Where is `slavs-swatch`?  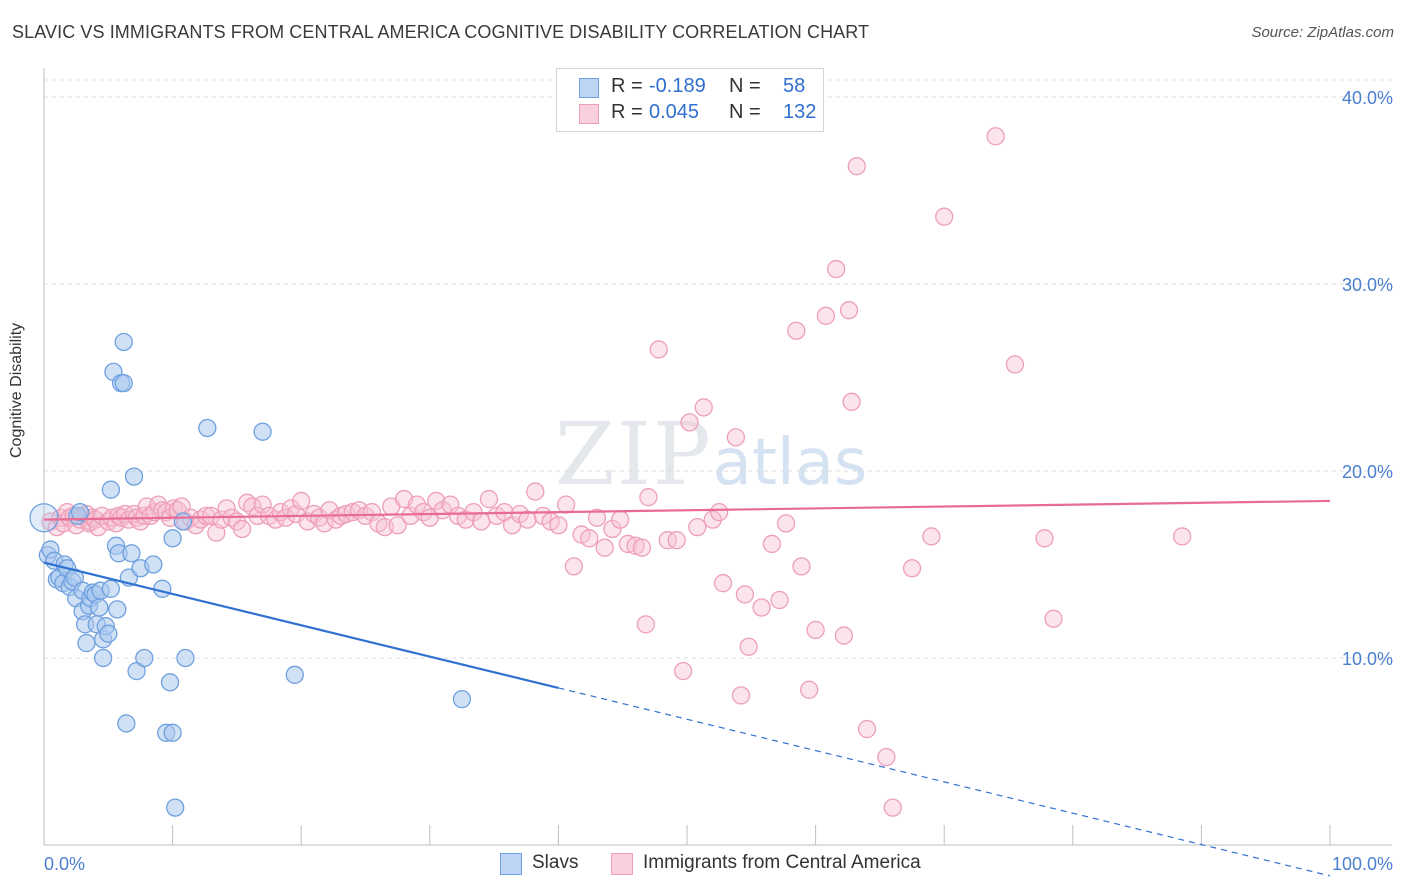 slavs-swatch is located at coordinates (589, 88).